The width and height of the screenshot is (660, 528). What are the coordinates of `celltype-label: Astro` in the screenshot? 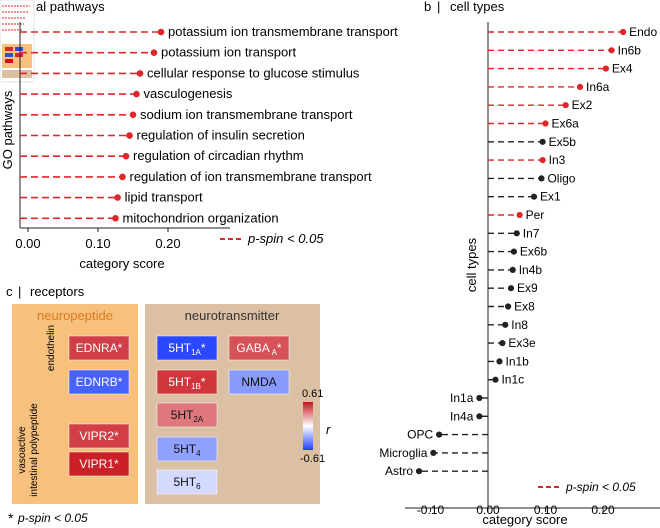 It's located at (399, 471).